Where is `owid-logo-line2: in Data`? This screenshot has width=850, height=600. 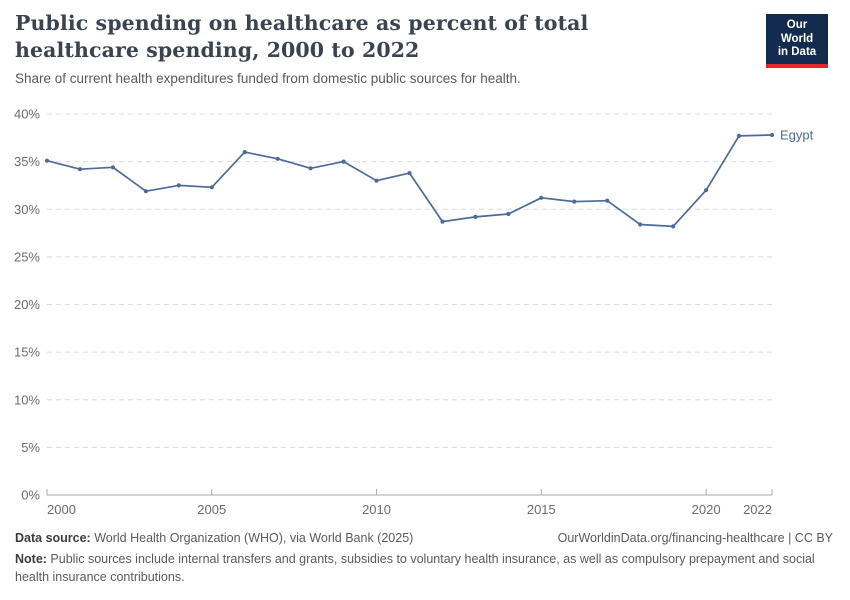 owid-logo-line2: in Data is located at coordinates (797, 52).